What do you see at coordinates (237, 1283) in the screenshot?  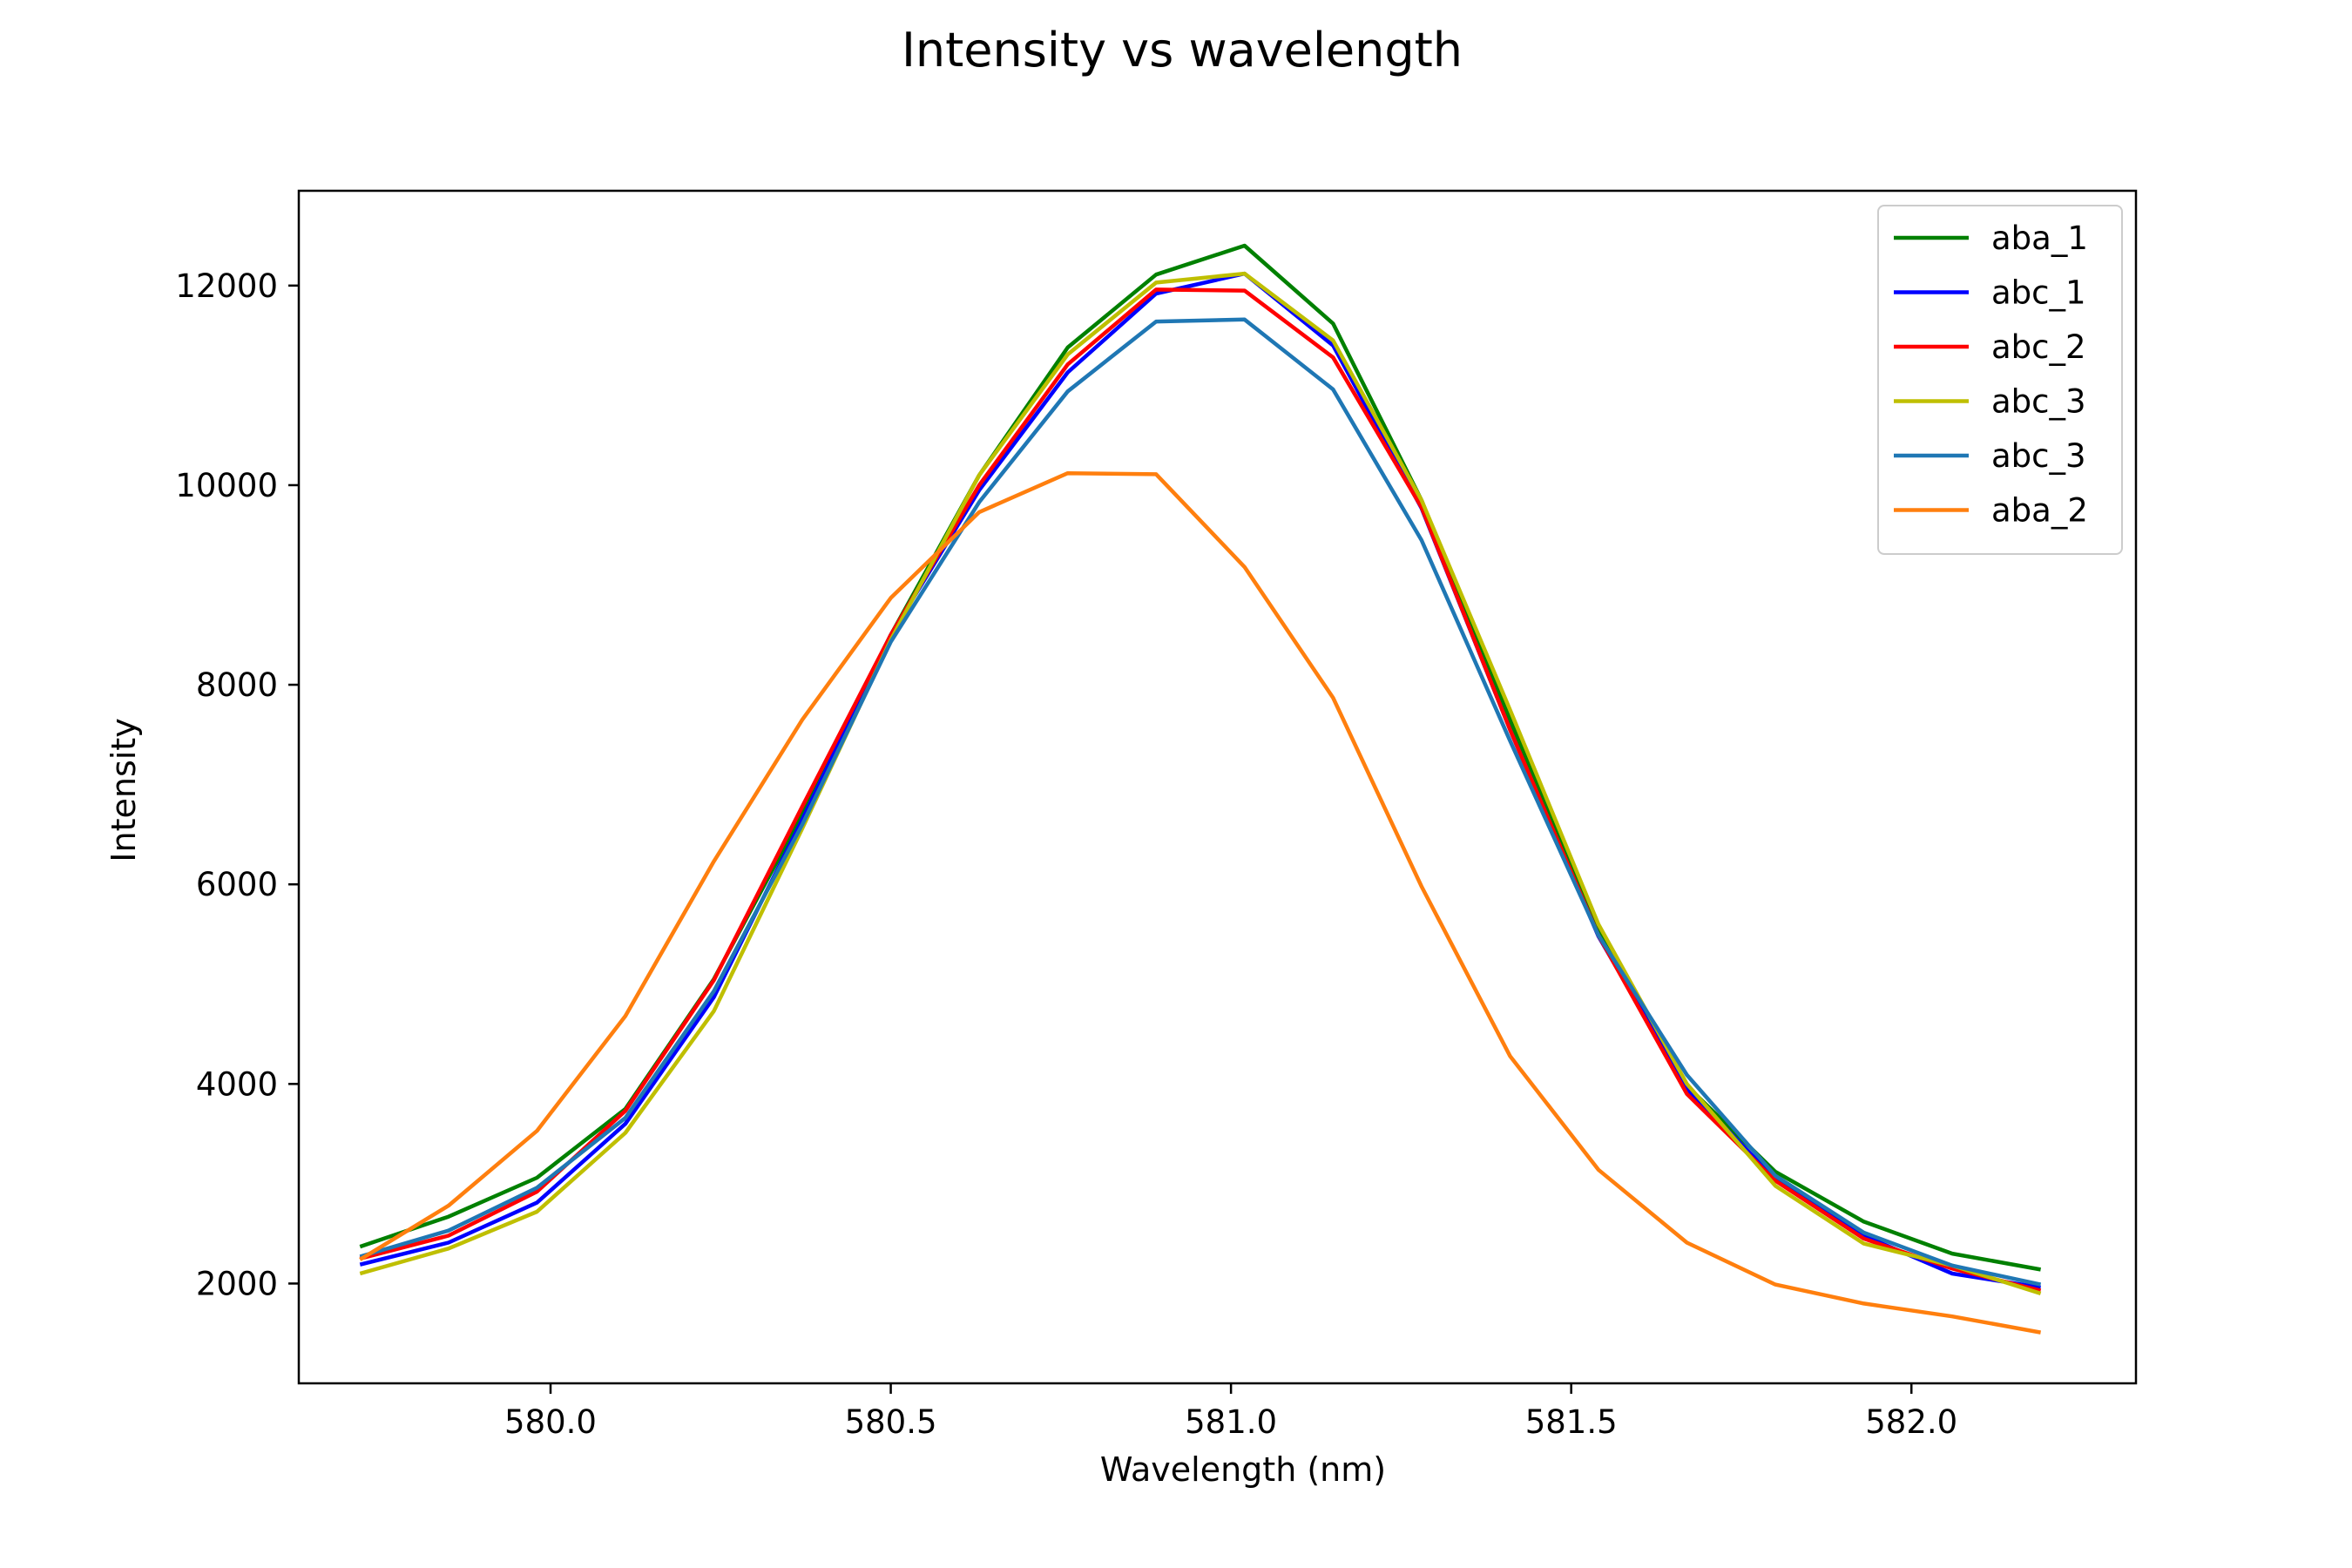 I see `y-tick-label: 2000` at bounding box center [237, 1283].